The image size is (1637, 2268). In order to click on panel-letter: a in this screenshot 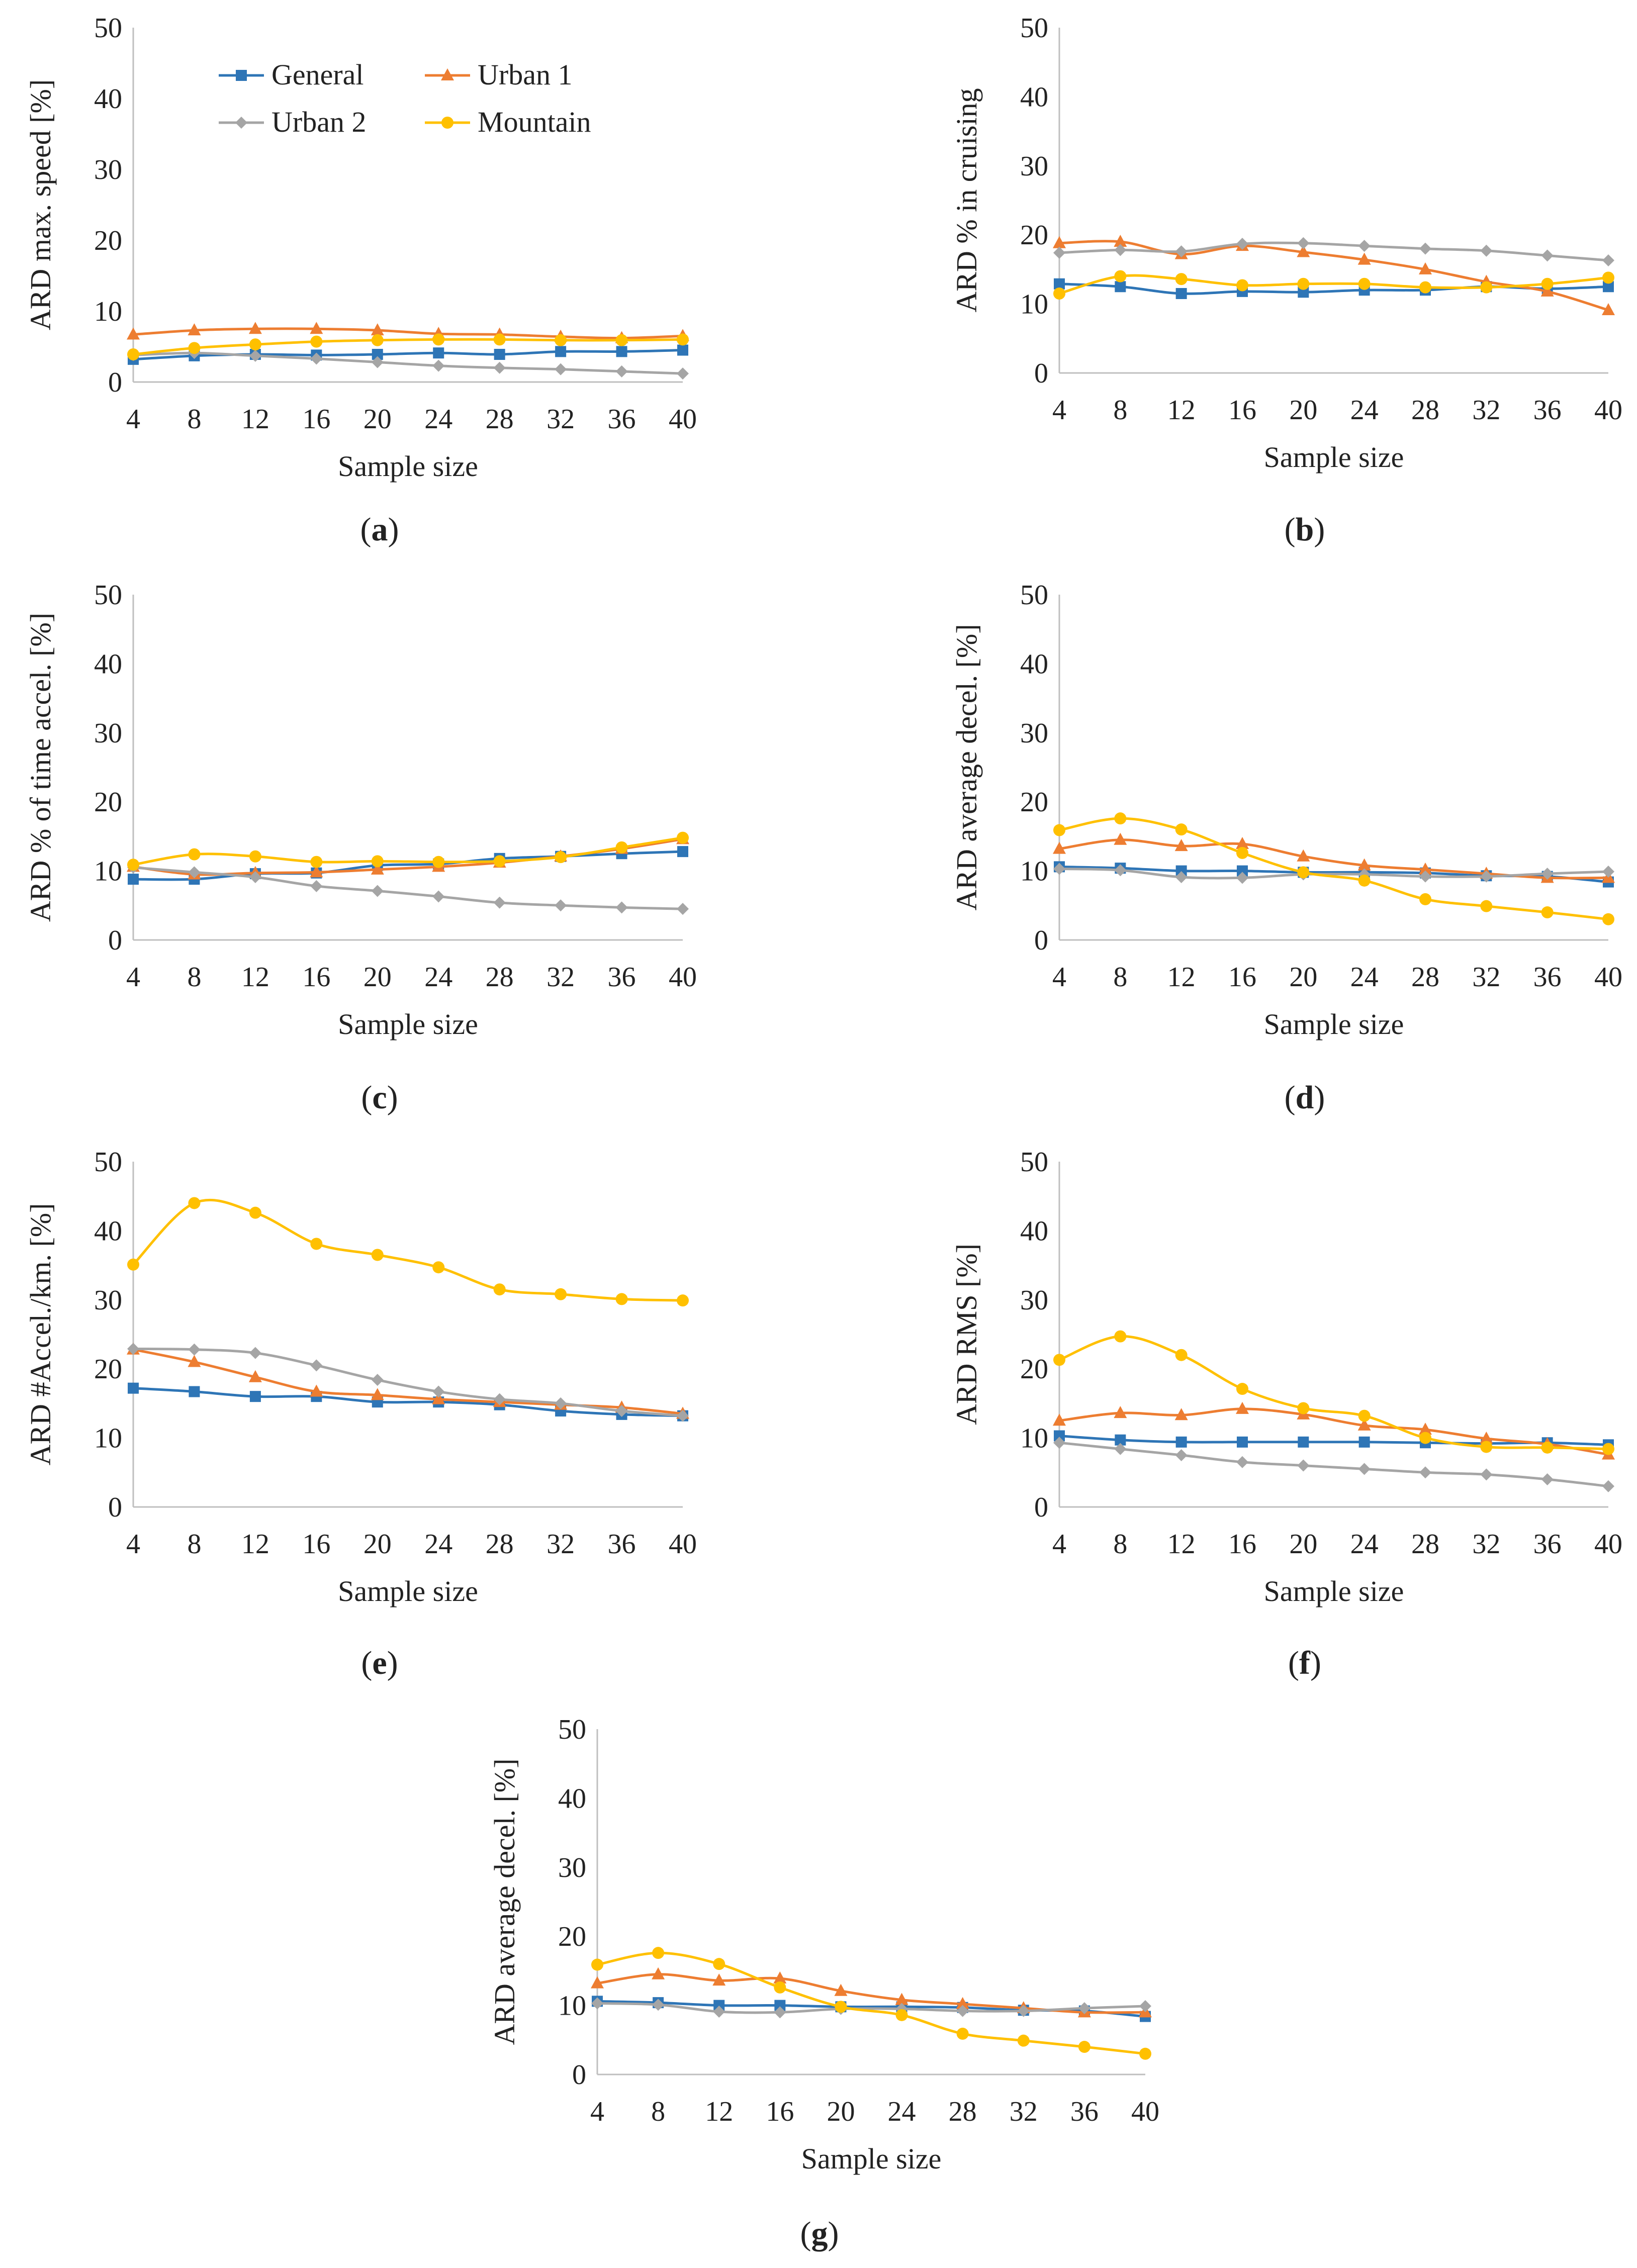, I will do `click(380, 529)`.